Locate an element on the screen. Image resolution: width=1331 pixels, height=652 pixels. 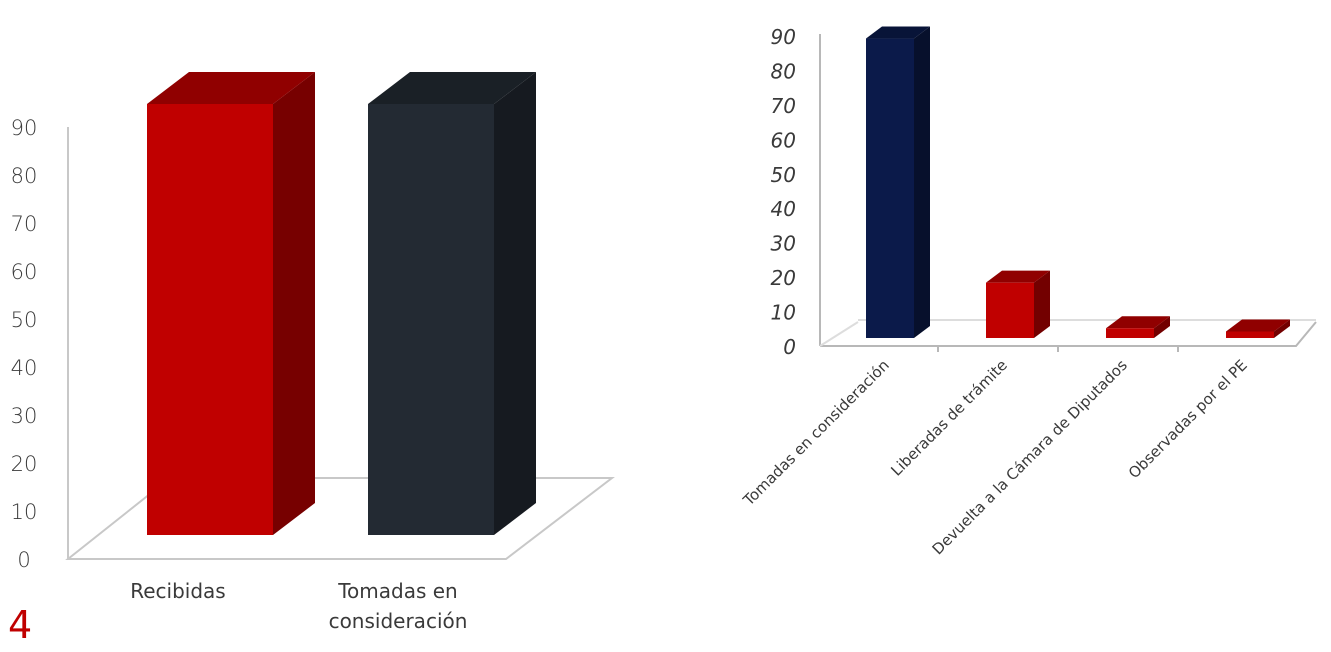
x-axis-line is located at coordinates (1068, 334).